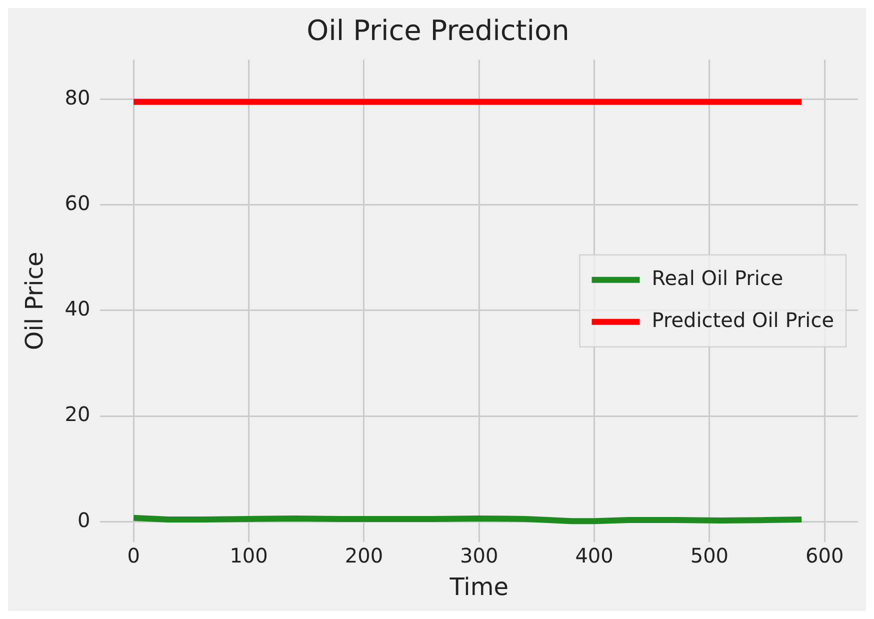 Image resolution: width=874 pixels, height=619 pixels. What do you see at coordinates (743, 320) in the screenshot?
I see `legend-label: Predicted Oil Price` at bounding box center [743, 320].